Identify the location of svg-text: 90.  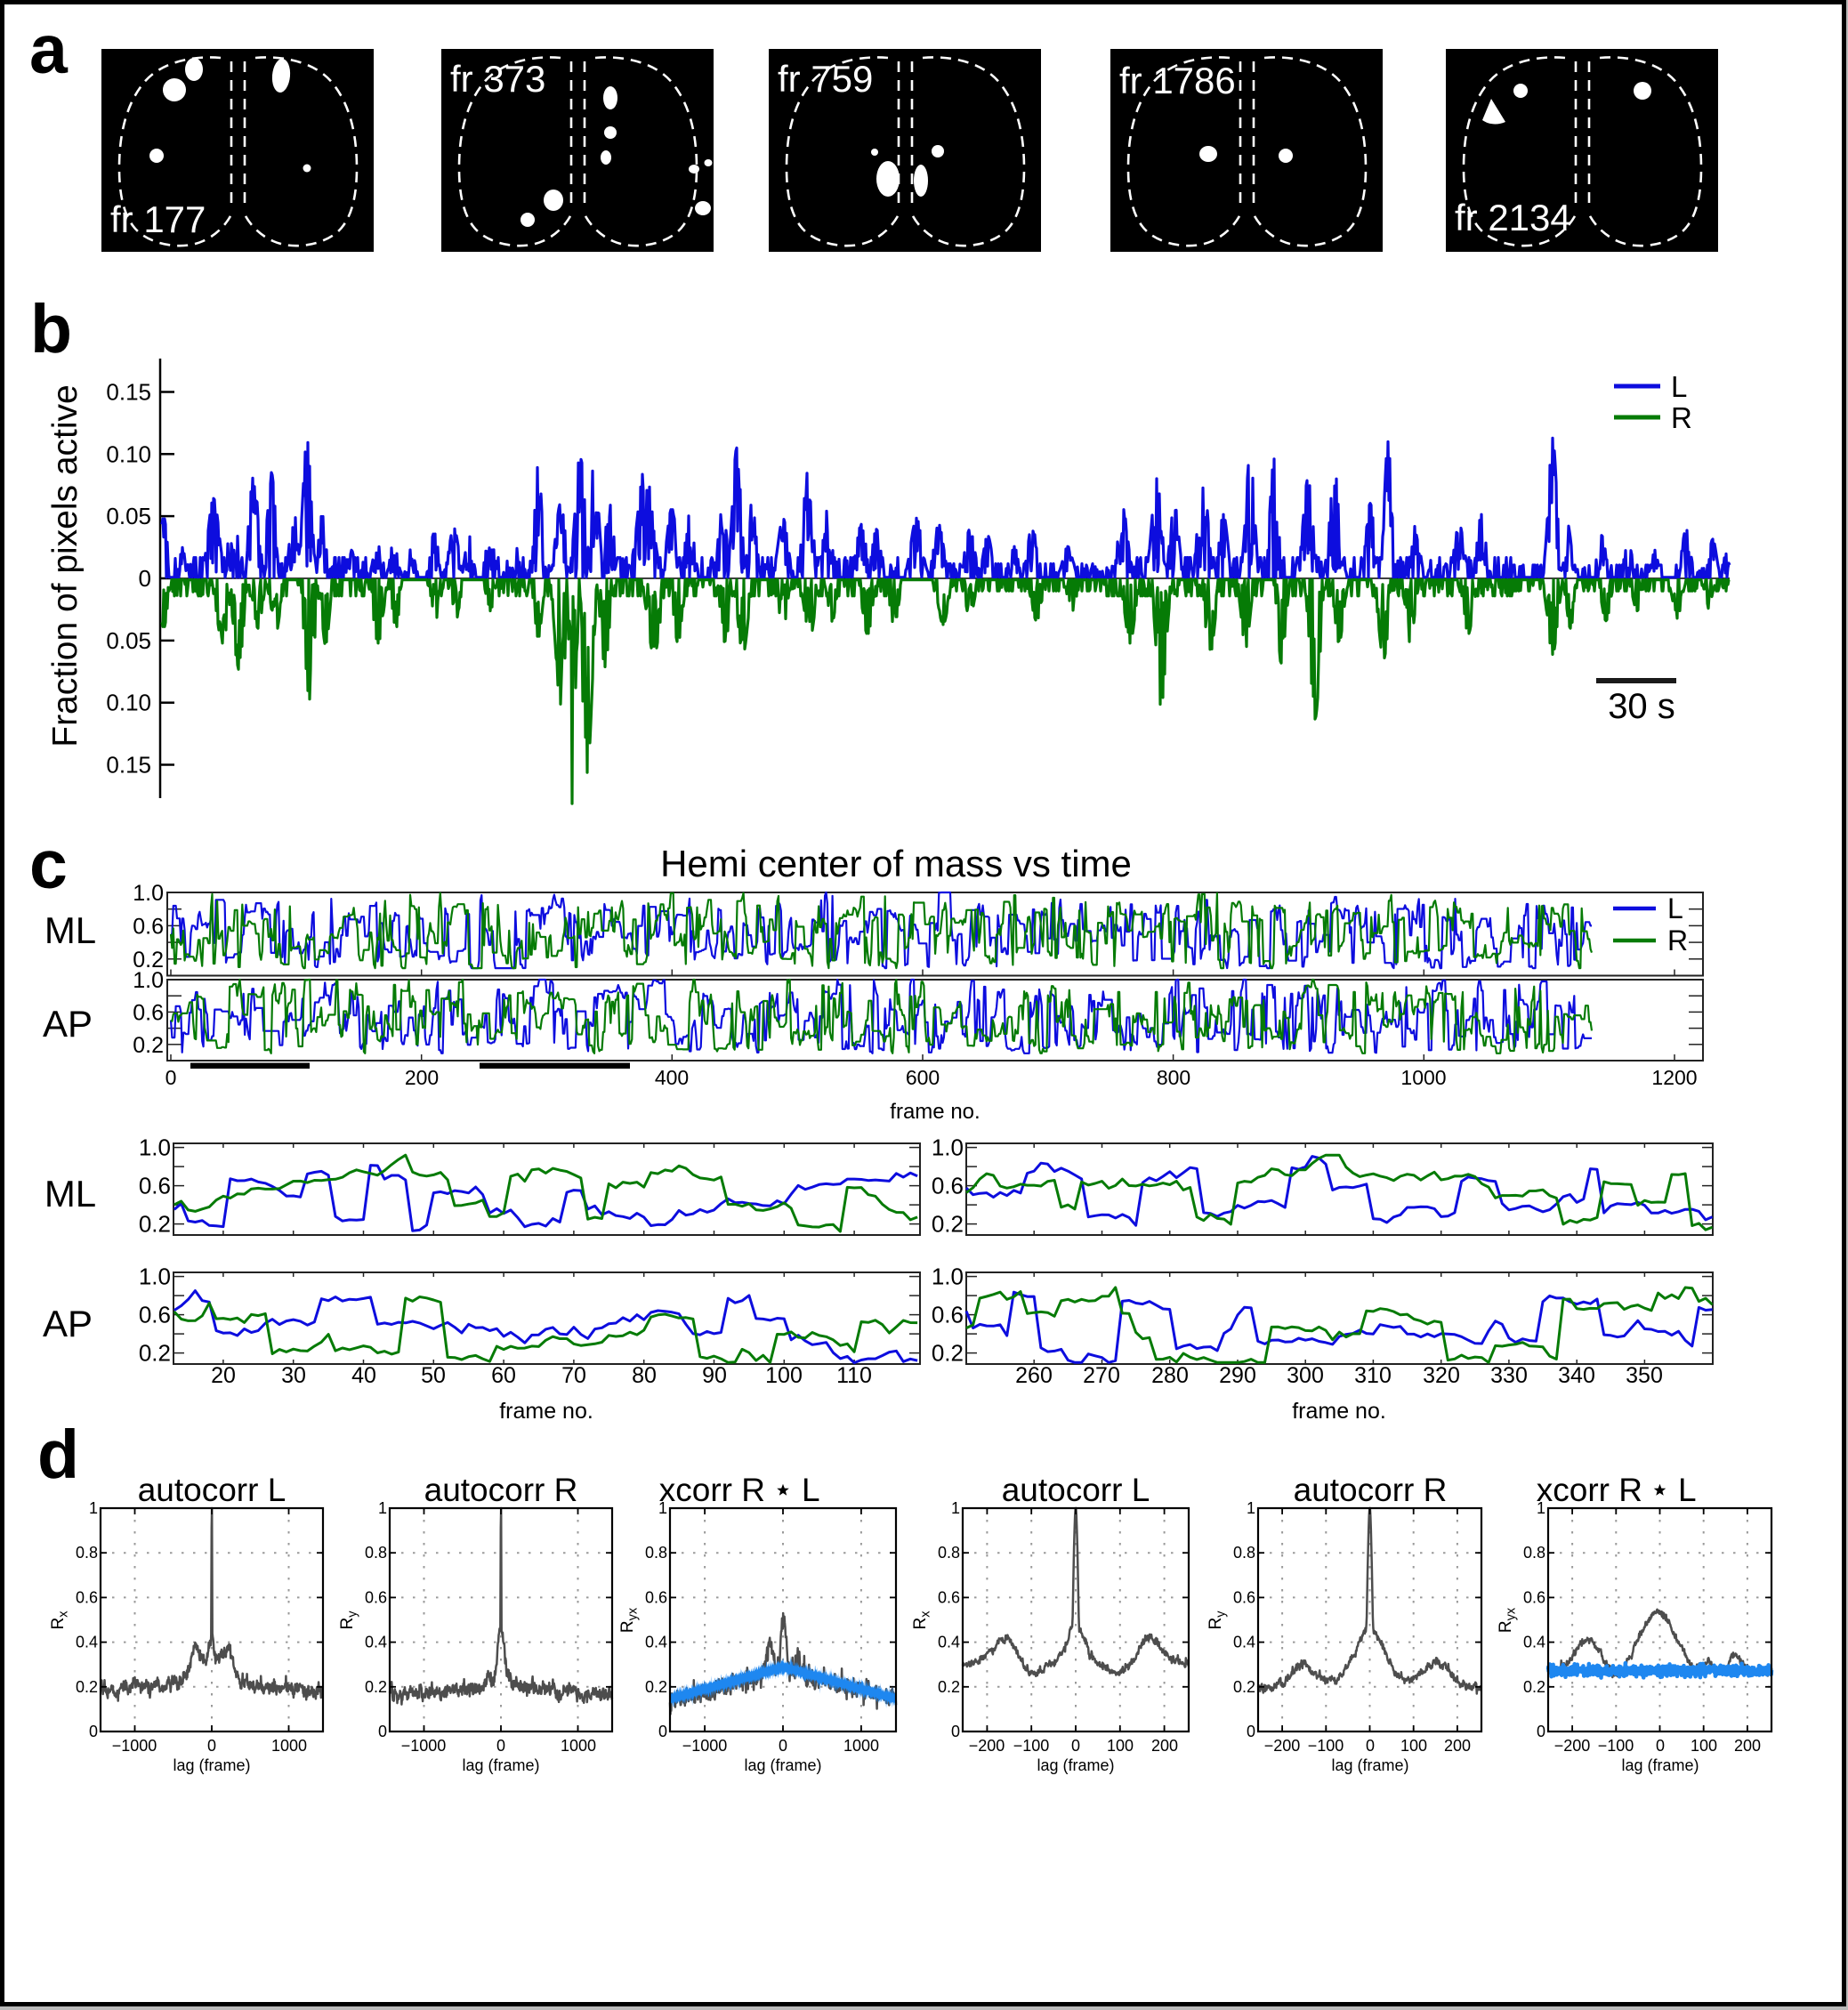
(715, 1375).